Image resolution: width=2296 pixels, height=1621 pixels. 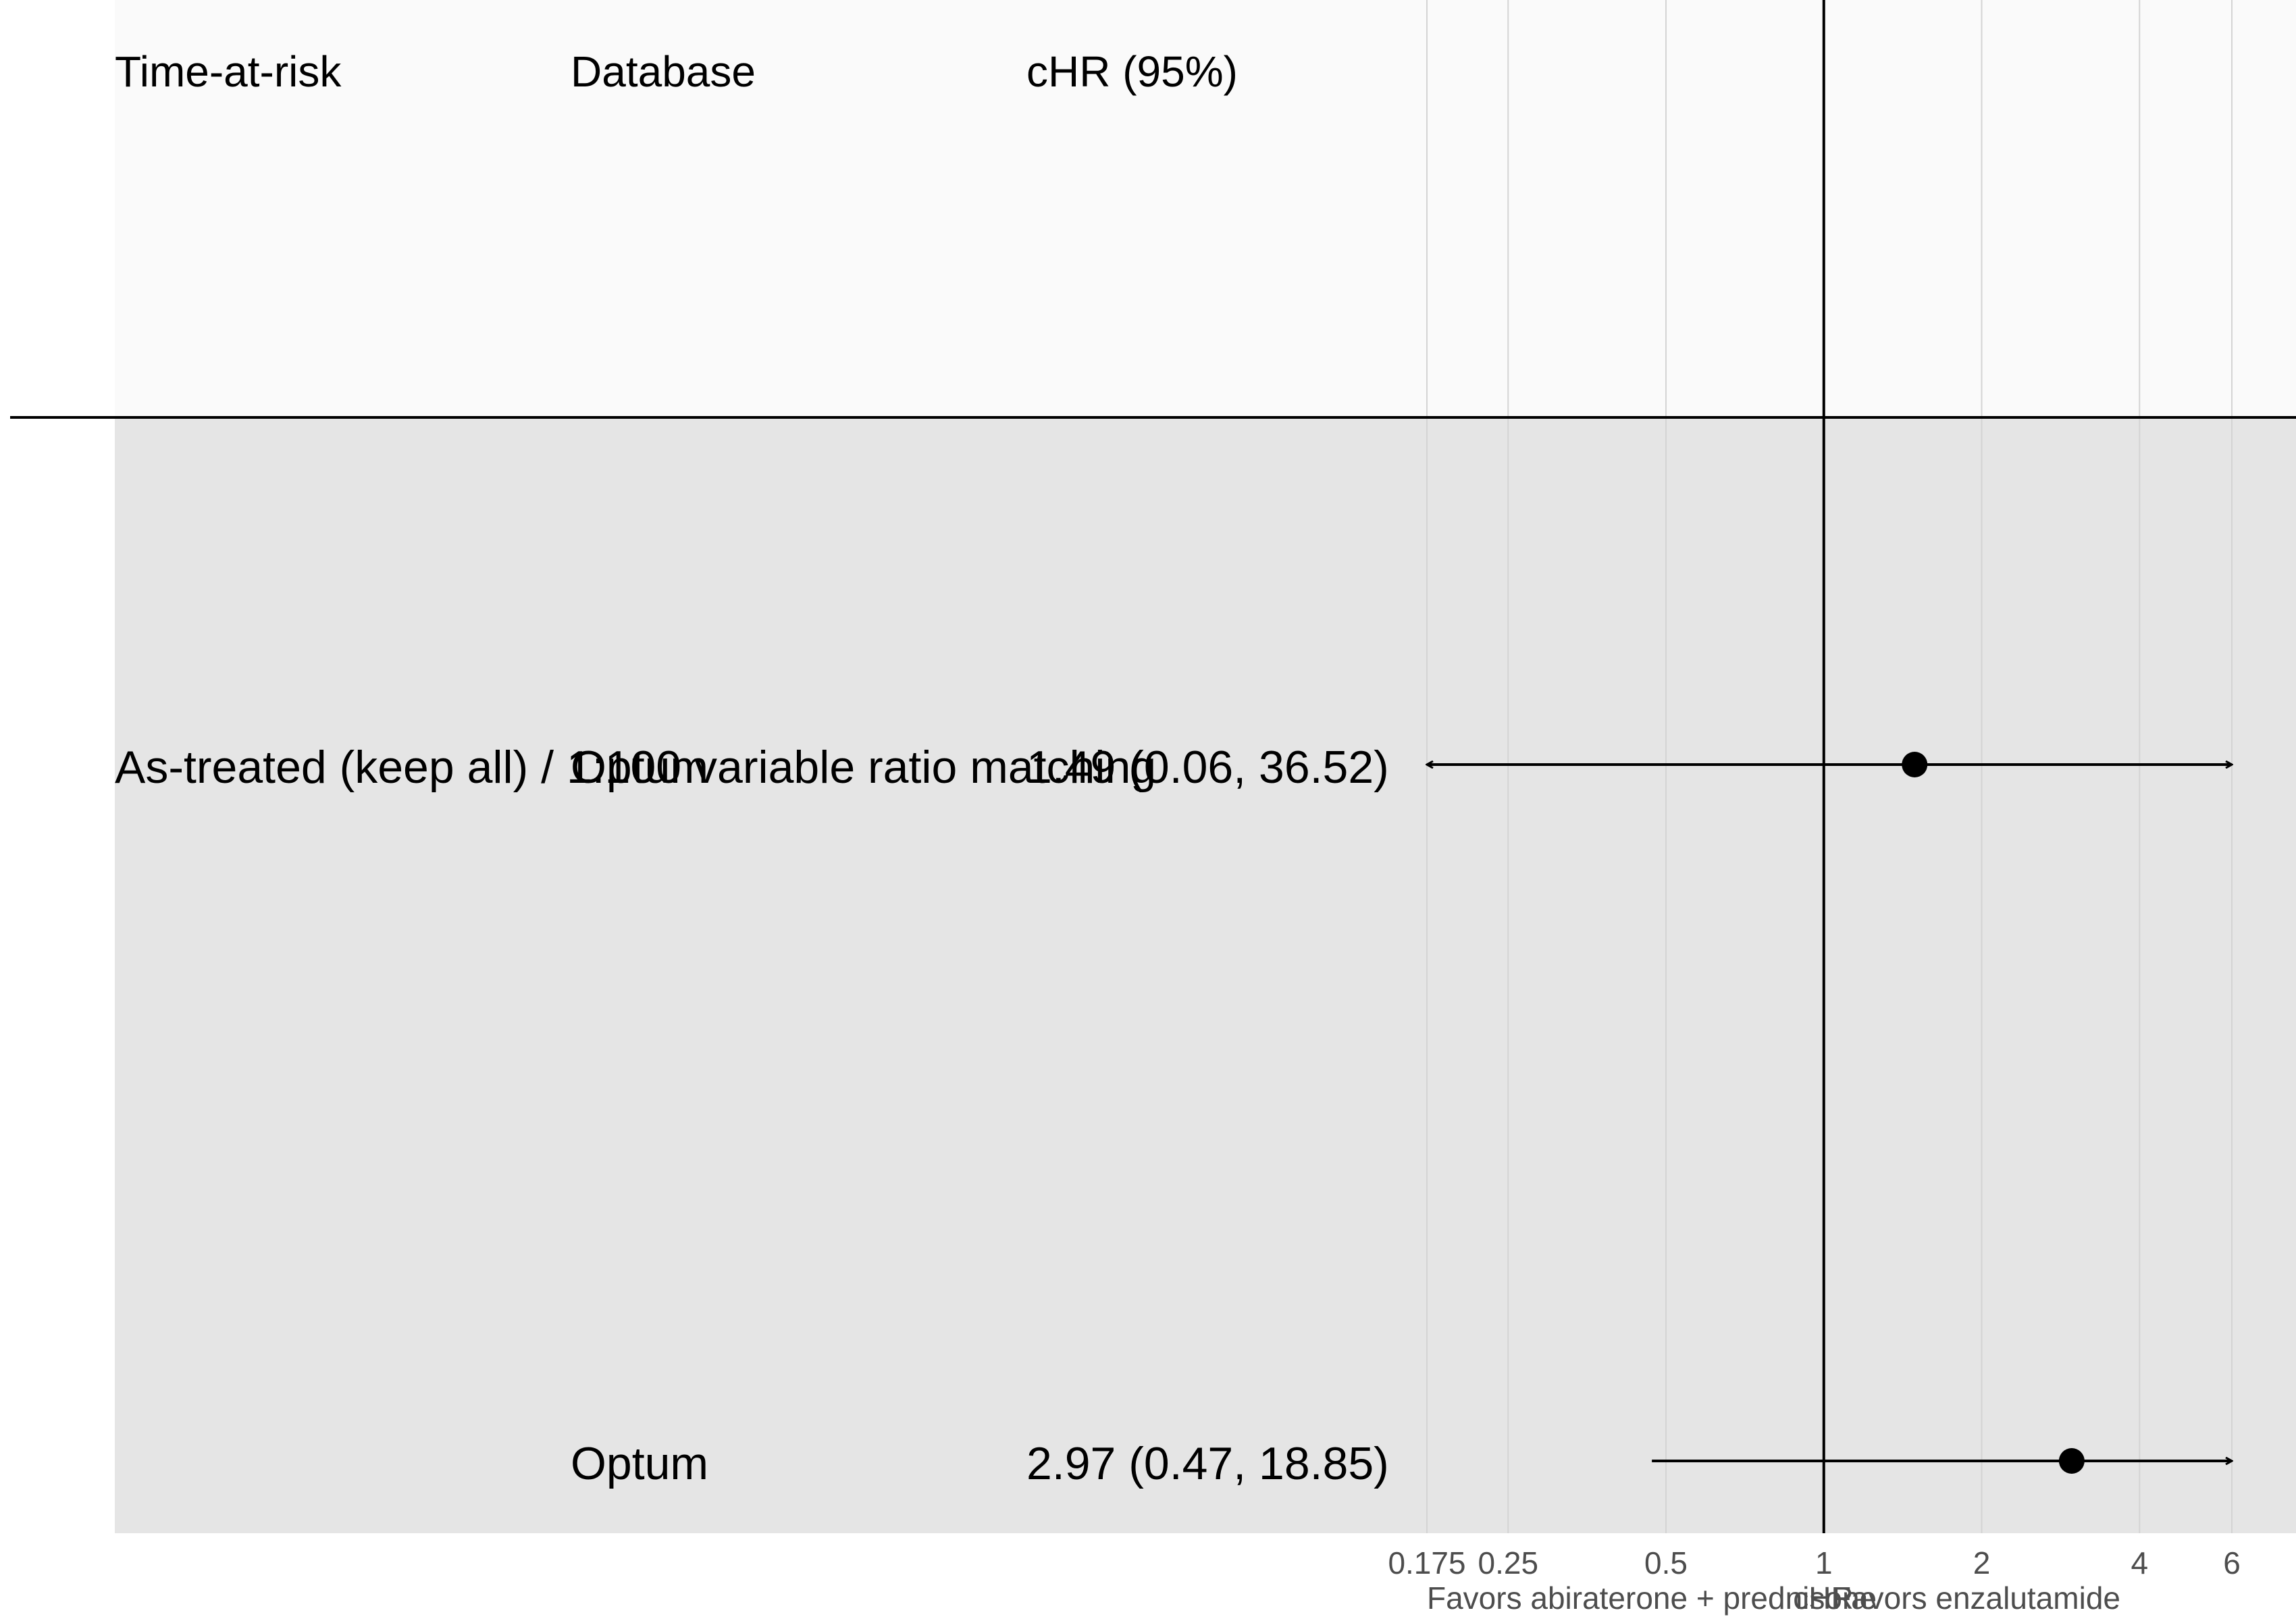 What do you see at coordinates (1823, 1598) in the screenshot?
I see `x-axis-label: cHR` at bounding box center [1823, 1598].